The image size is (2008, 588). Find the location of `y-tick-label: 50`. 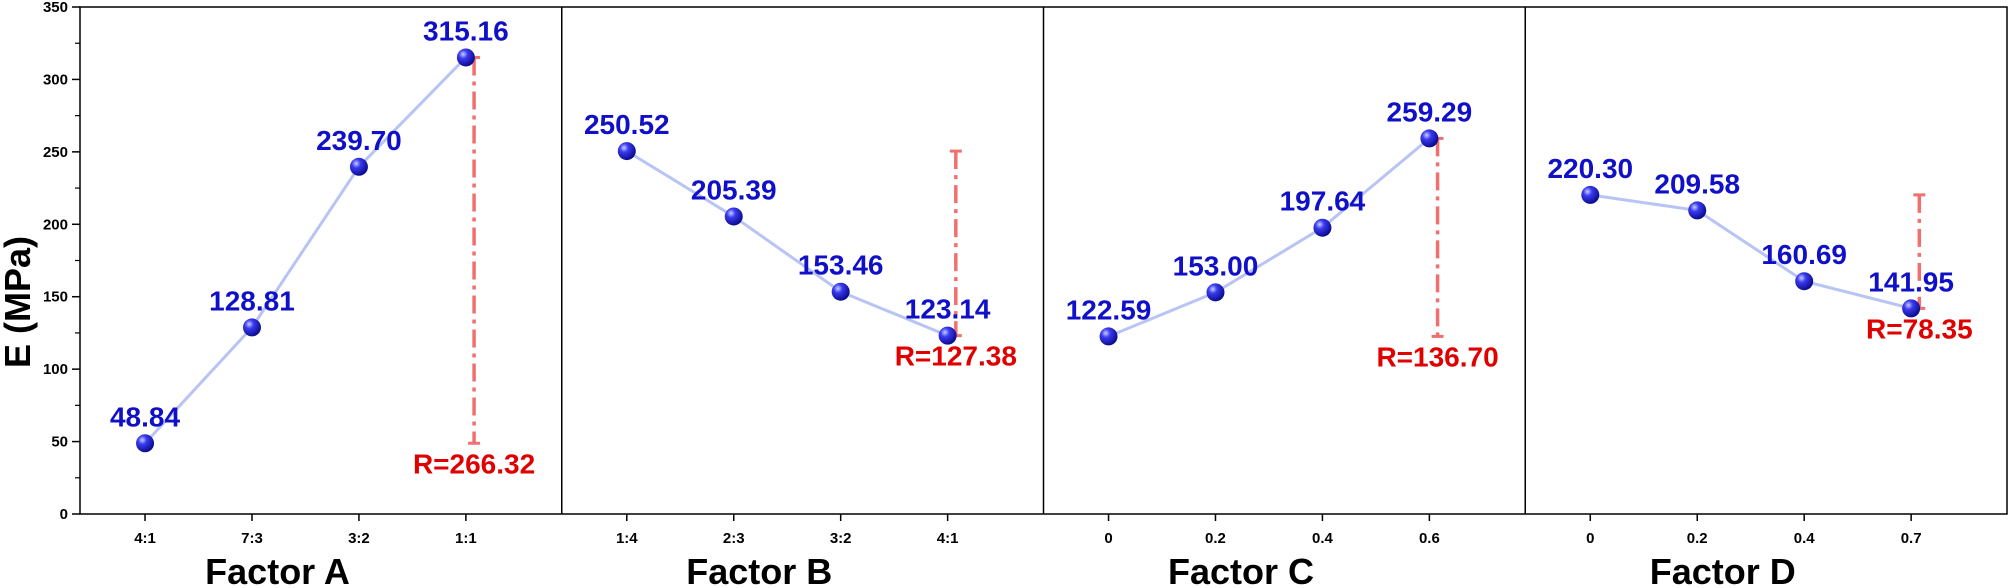

y-tick-label: 50 is located at coordinates (59, 442).